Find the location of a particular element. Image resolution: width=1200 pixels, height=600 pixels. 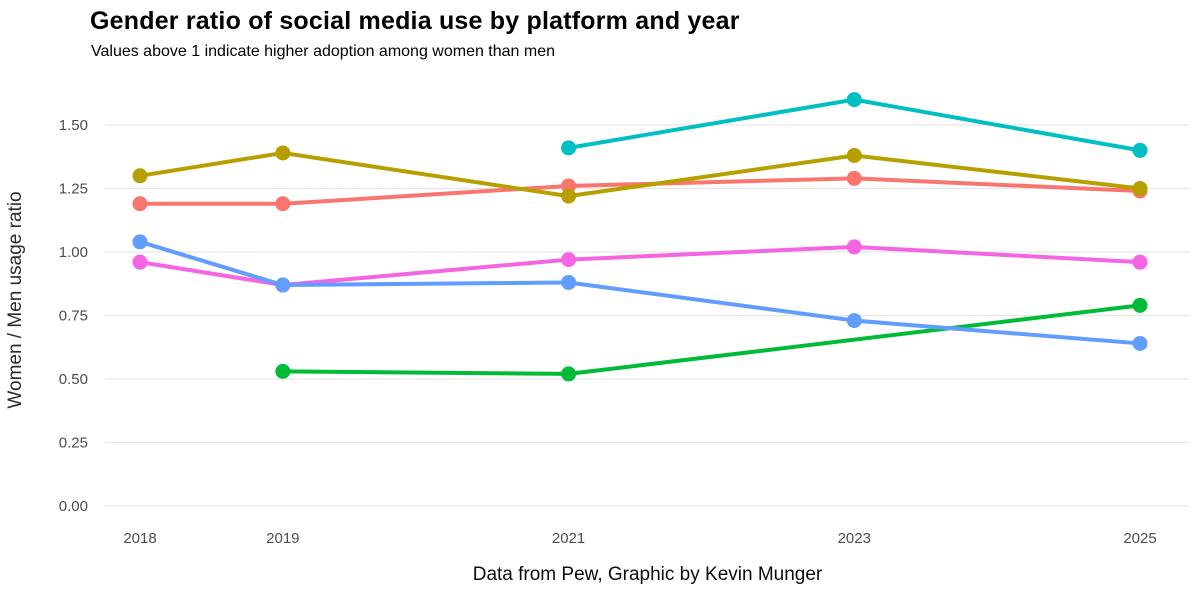

x-tick-label-2025: 2025 is located at coordinates (1139, 538).